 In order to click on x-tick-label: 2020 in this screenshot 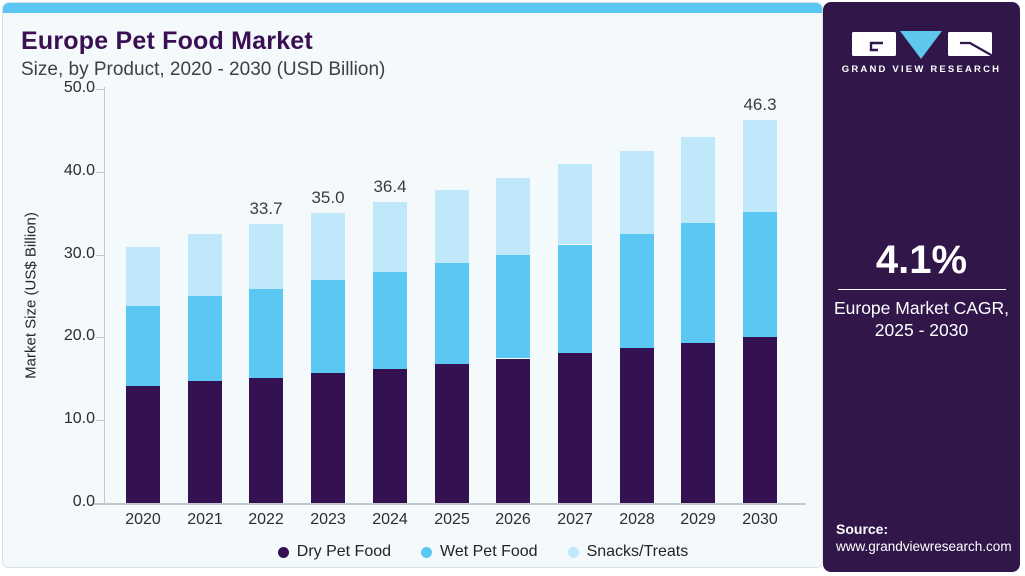, I will do `click(143, 519)`.